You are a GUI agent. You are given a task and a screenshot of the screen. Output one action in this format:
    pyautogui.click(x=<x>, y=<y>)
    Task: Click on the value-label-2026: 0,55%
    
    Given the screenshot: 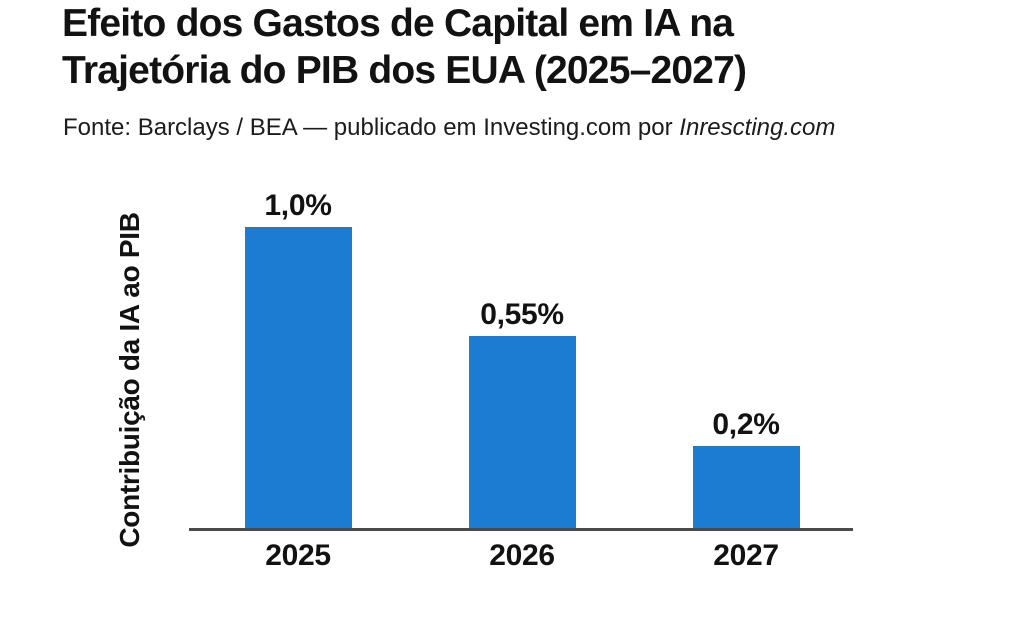 What is the action you would take?
    pyautogui.click(x=522, y=314)
    